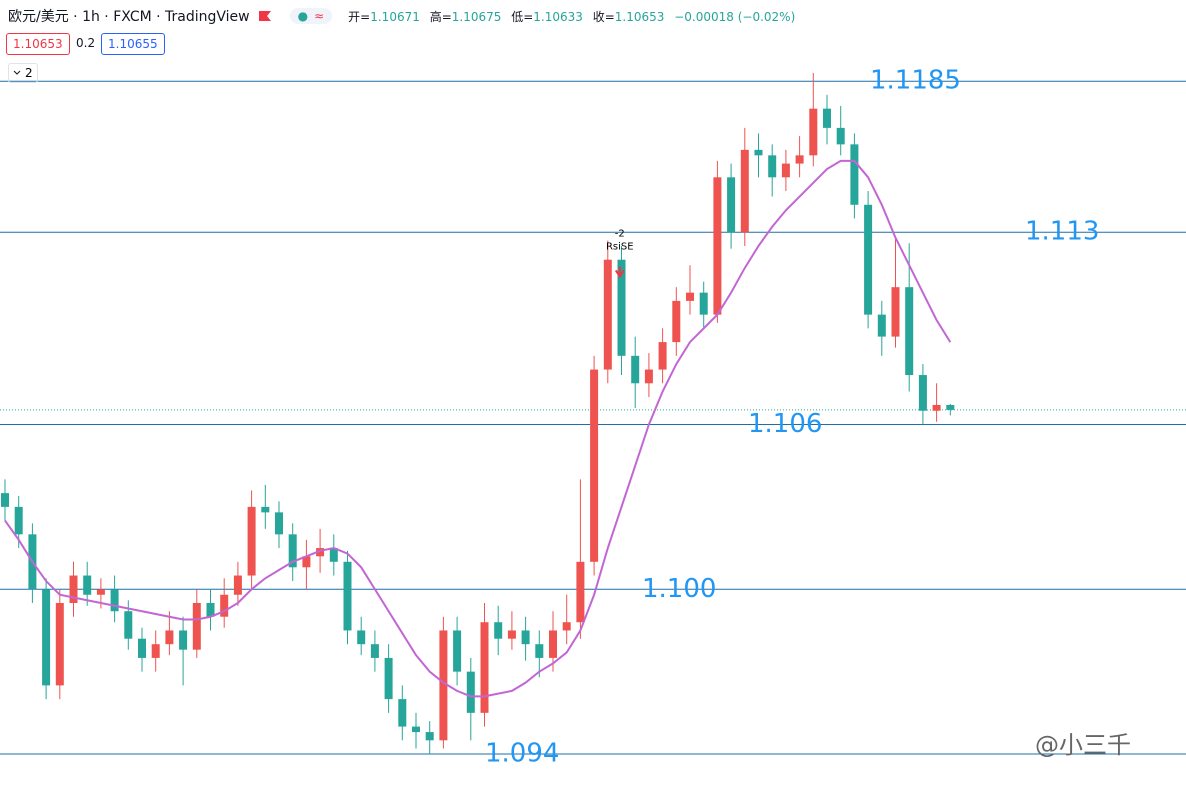 The image size is (1186, 787). Describe the element at coordinates (639, 16) in the screenshot. I see `close-value: 1.10653` at that location.